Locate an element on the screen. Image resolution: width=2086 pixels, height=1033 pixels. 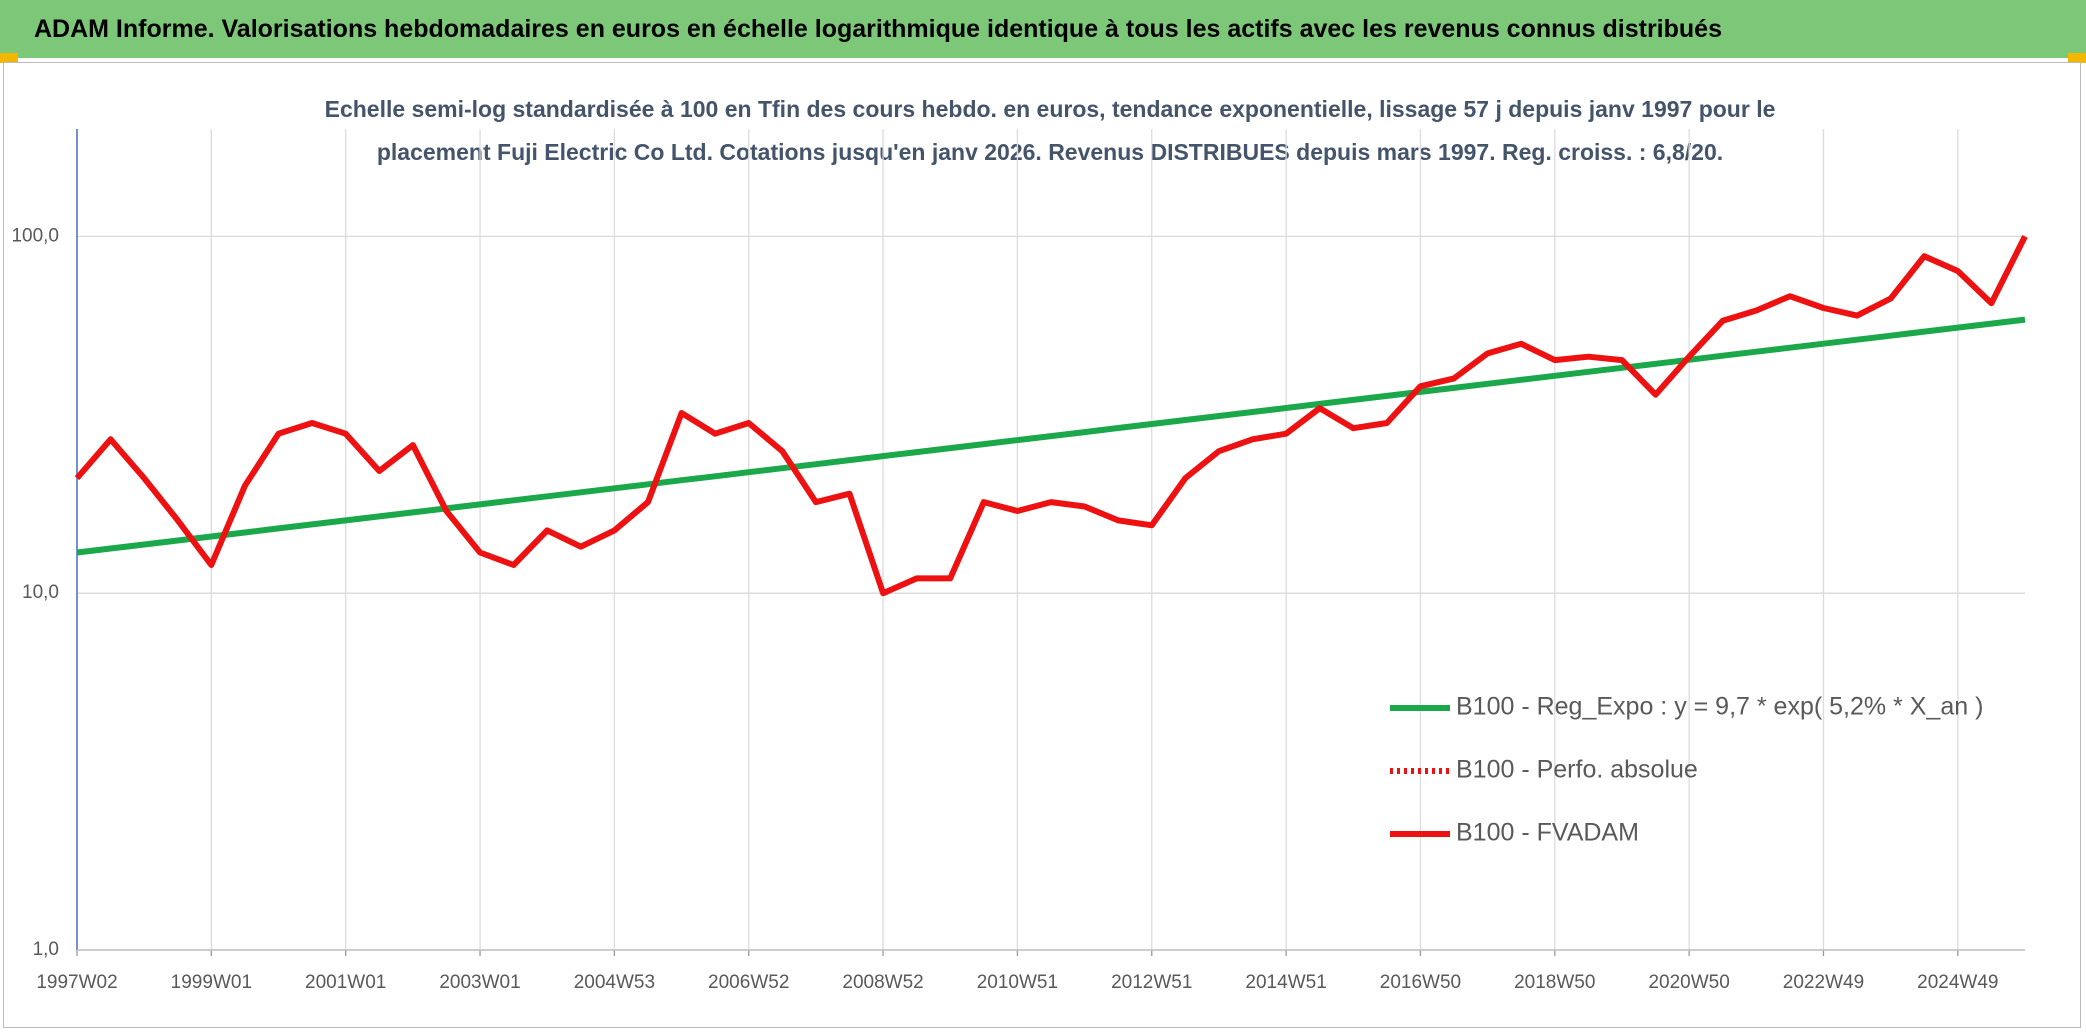
x-tick-label: 2024W49 is located at coordinates (1957, 982).